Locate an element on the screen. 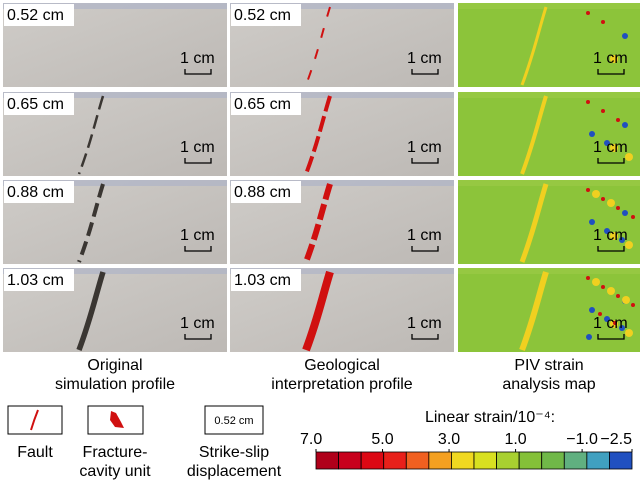 The height and width of the screenshot is (488, 643). legend-label: displacement is located at coordinates (234, 471).